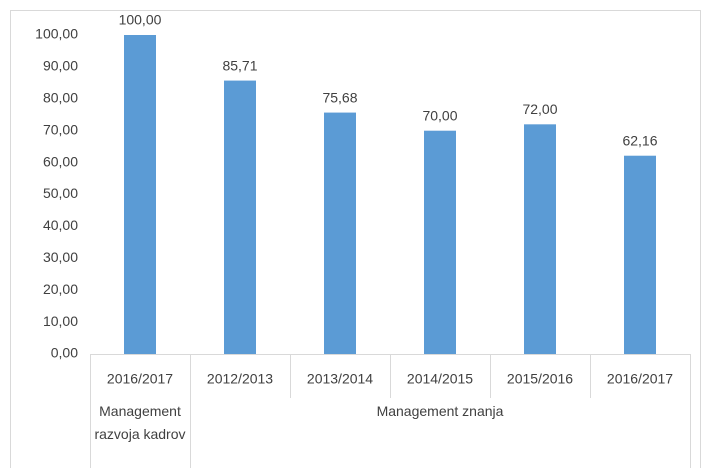 Image resolution: width=705 pixels, height=468 pixels. I want to click on value-label: 100,00, so click(140, 20).